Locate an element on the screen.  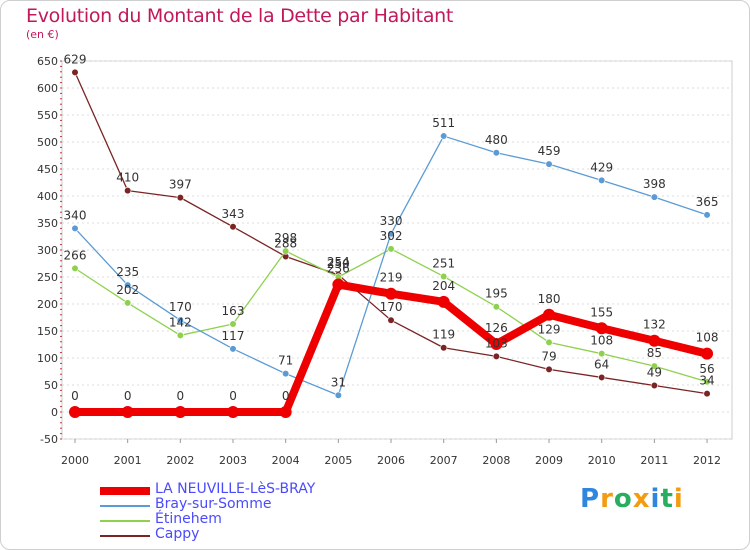
data-label: 266 is located at coordinates (75, 255).